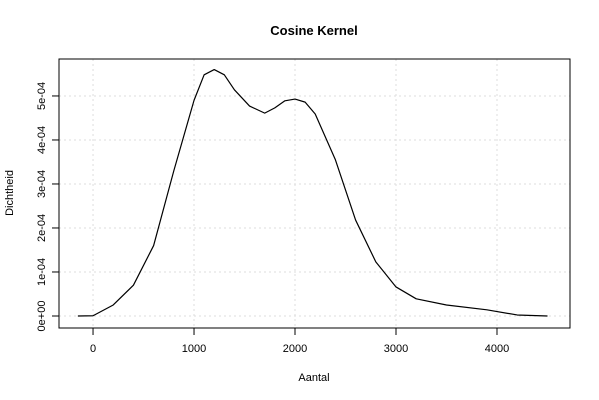  What do you see at coordinates (93, 349) in the screenshot?
I see `x-tick-label: 0` at bounding box center [93, 349].